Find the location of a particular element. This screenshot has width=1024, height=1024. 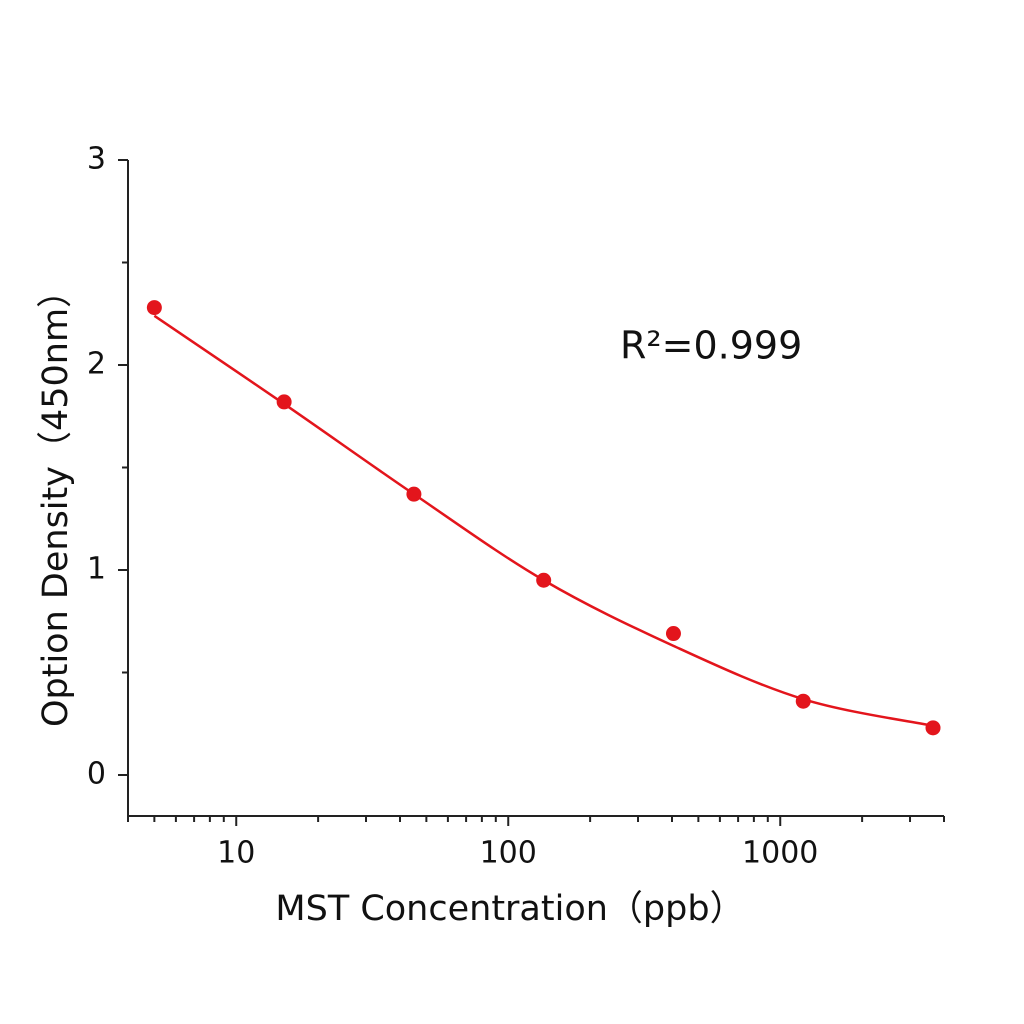

y-tick-label: 1 is located at coordinates (96, 569).